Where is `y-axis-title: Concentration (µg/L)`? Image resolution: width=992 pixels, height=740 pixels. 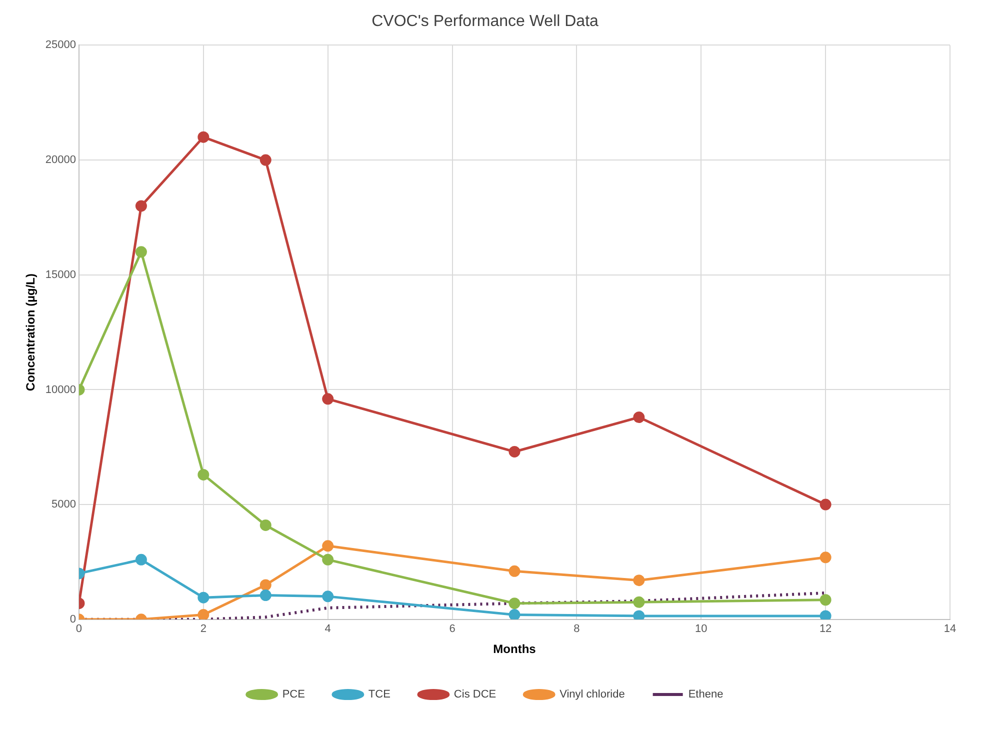
y-axis-title: Concentration (µg/L) is located at coordinates (31, 333).